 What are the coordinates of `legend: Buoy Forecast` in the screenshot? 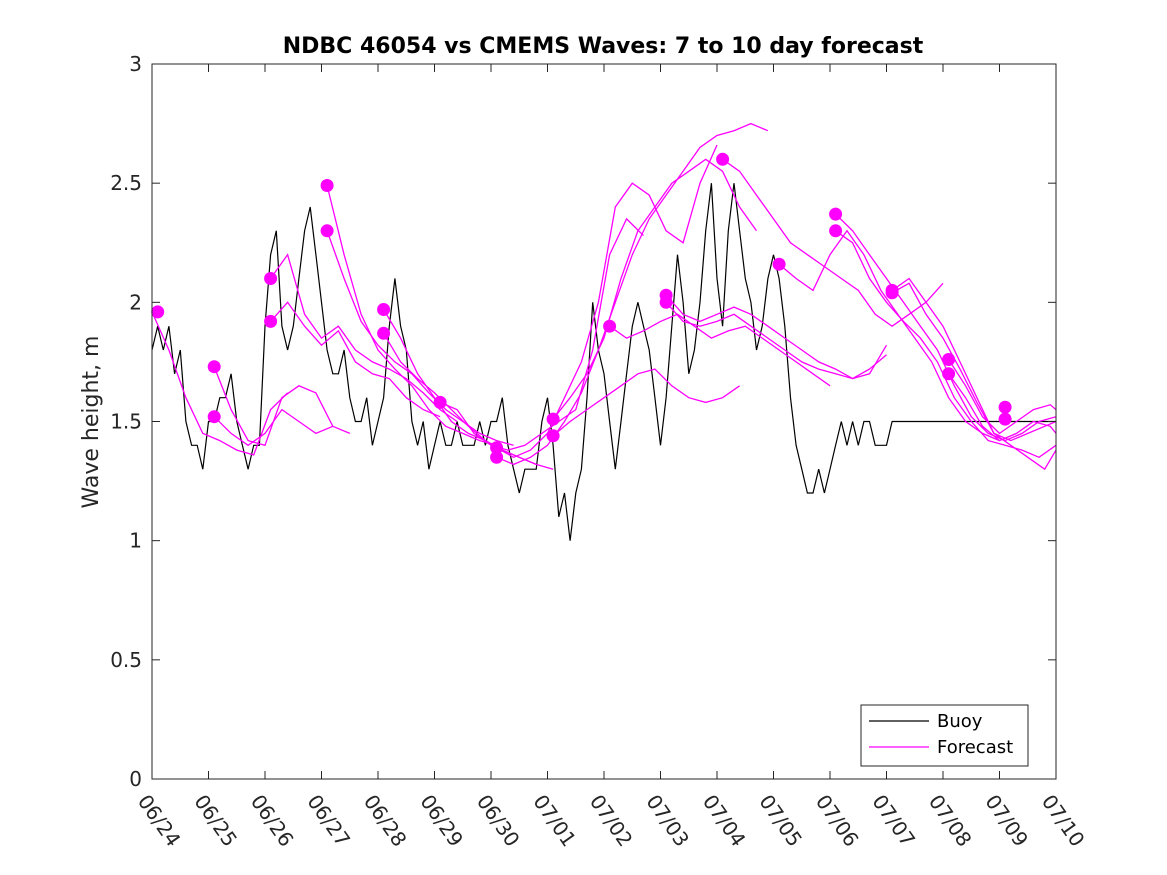 It's located at (944, 735).